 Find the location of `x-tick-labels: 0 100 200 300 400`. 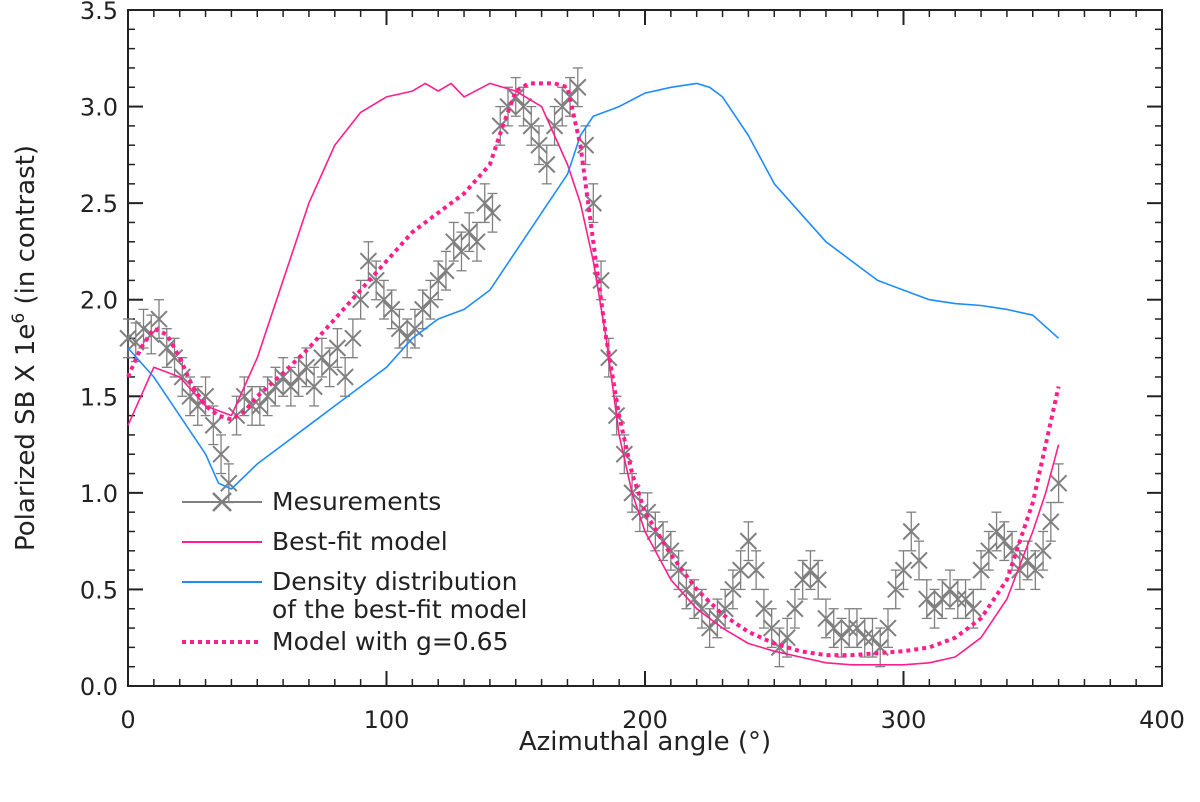

x-tick-labels: 0 100 200 300 400 is located at coordinates (652, 720).